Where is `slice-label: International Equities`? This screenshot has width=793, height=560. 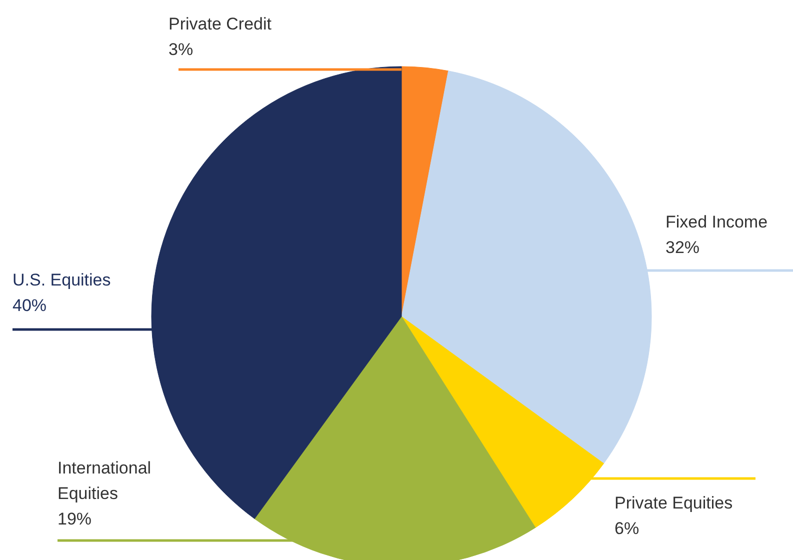
slice-label: International Equities is located at coordinates (105, 480).